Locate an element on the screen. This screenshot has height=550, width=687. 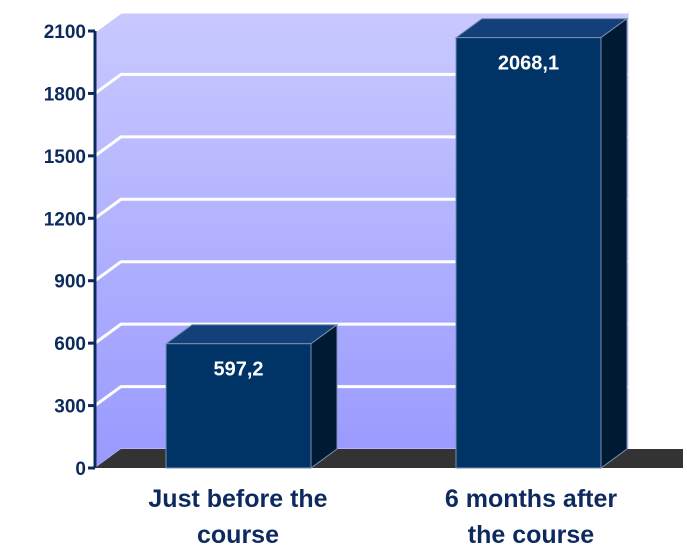
category-label: the course is located at coordinates (531, 535).